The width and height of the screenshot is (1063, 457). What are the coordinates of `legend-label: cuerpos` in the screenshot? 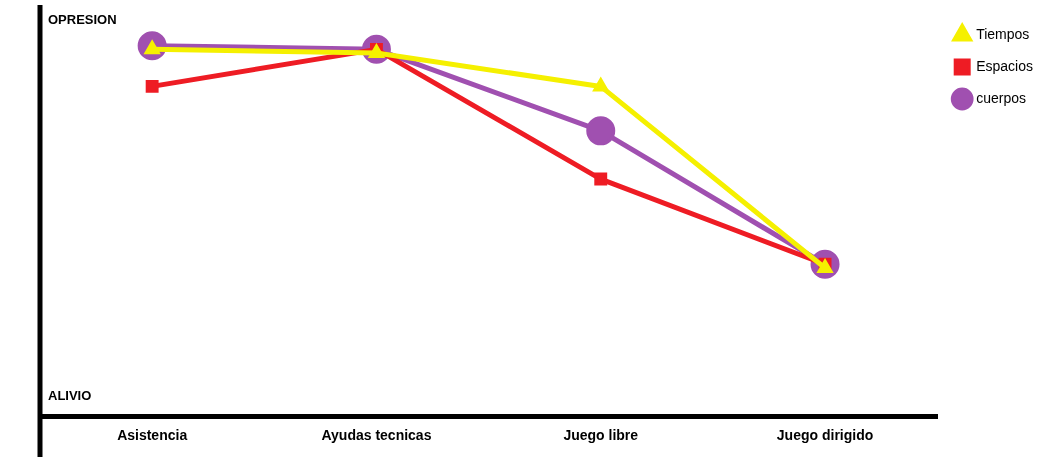 It's located at (1001, 97).